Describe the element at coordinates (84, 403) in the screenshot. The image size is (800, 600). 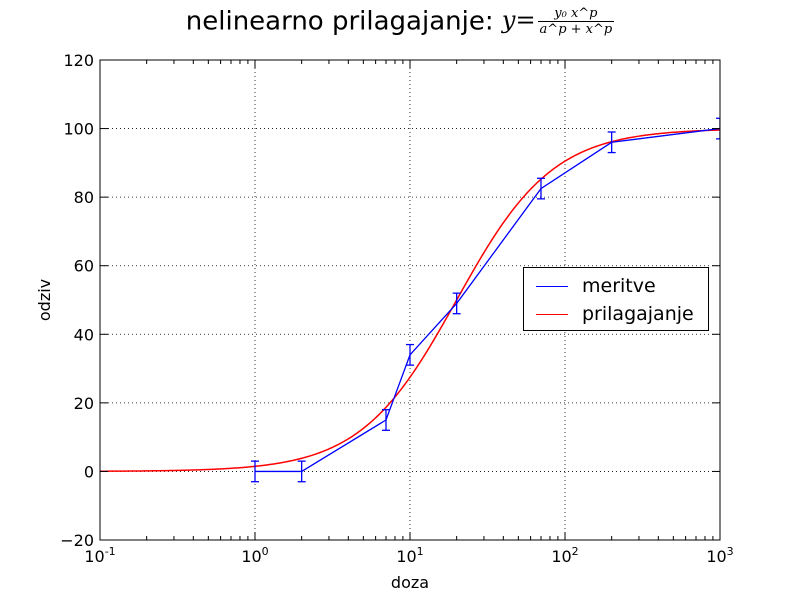
I see `y-tick-label: 20` at that location.